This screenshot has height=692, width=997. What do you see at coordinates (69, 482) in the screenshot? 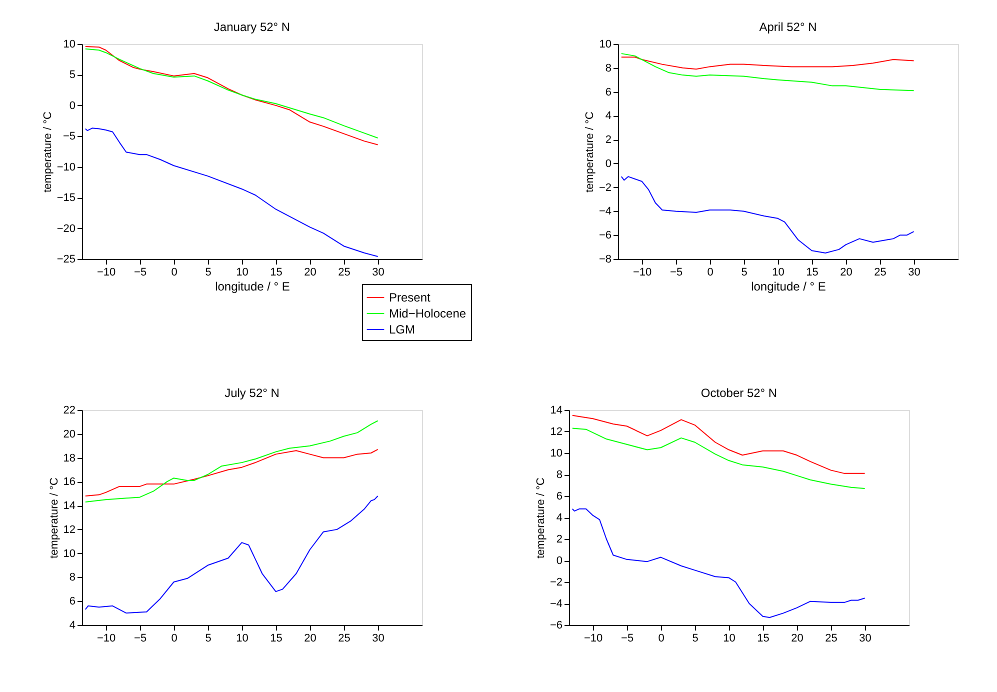
I see `y-tick-label: 16` at bounding box center [69, 482].